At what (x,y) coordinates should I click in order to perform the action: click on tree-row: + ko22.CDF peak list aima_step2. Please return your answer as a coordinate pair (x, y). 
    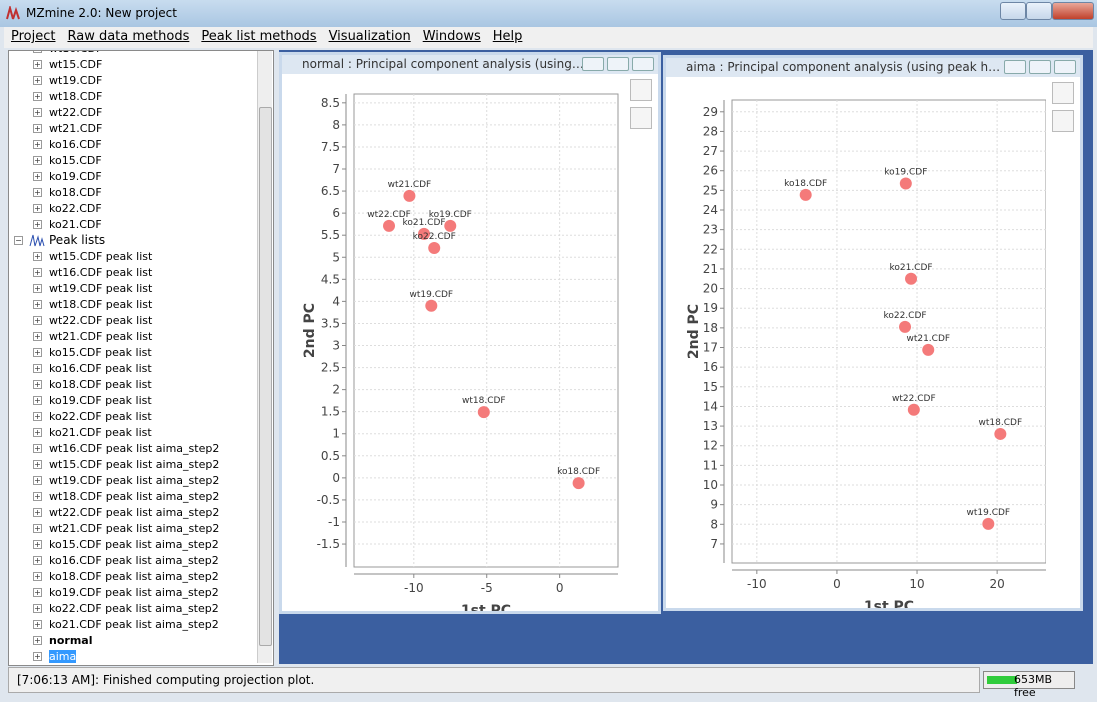
    Looking at the image, I should click on (134, 609).